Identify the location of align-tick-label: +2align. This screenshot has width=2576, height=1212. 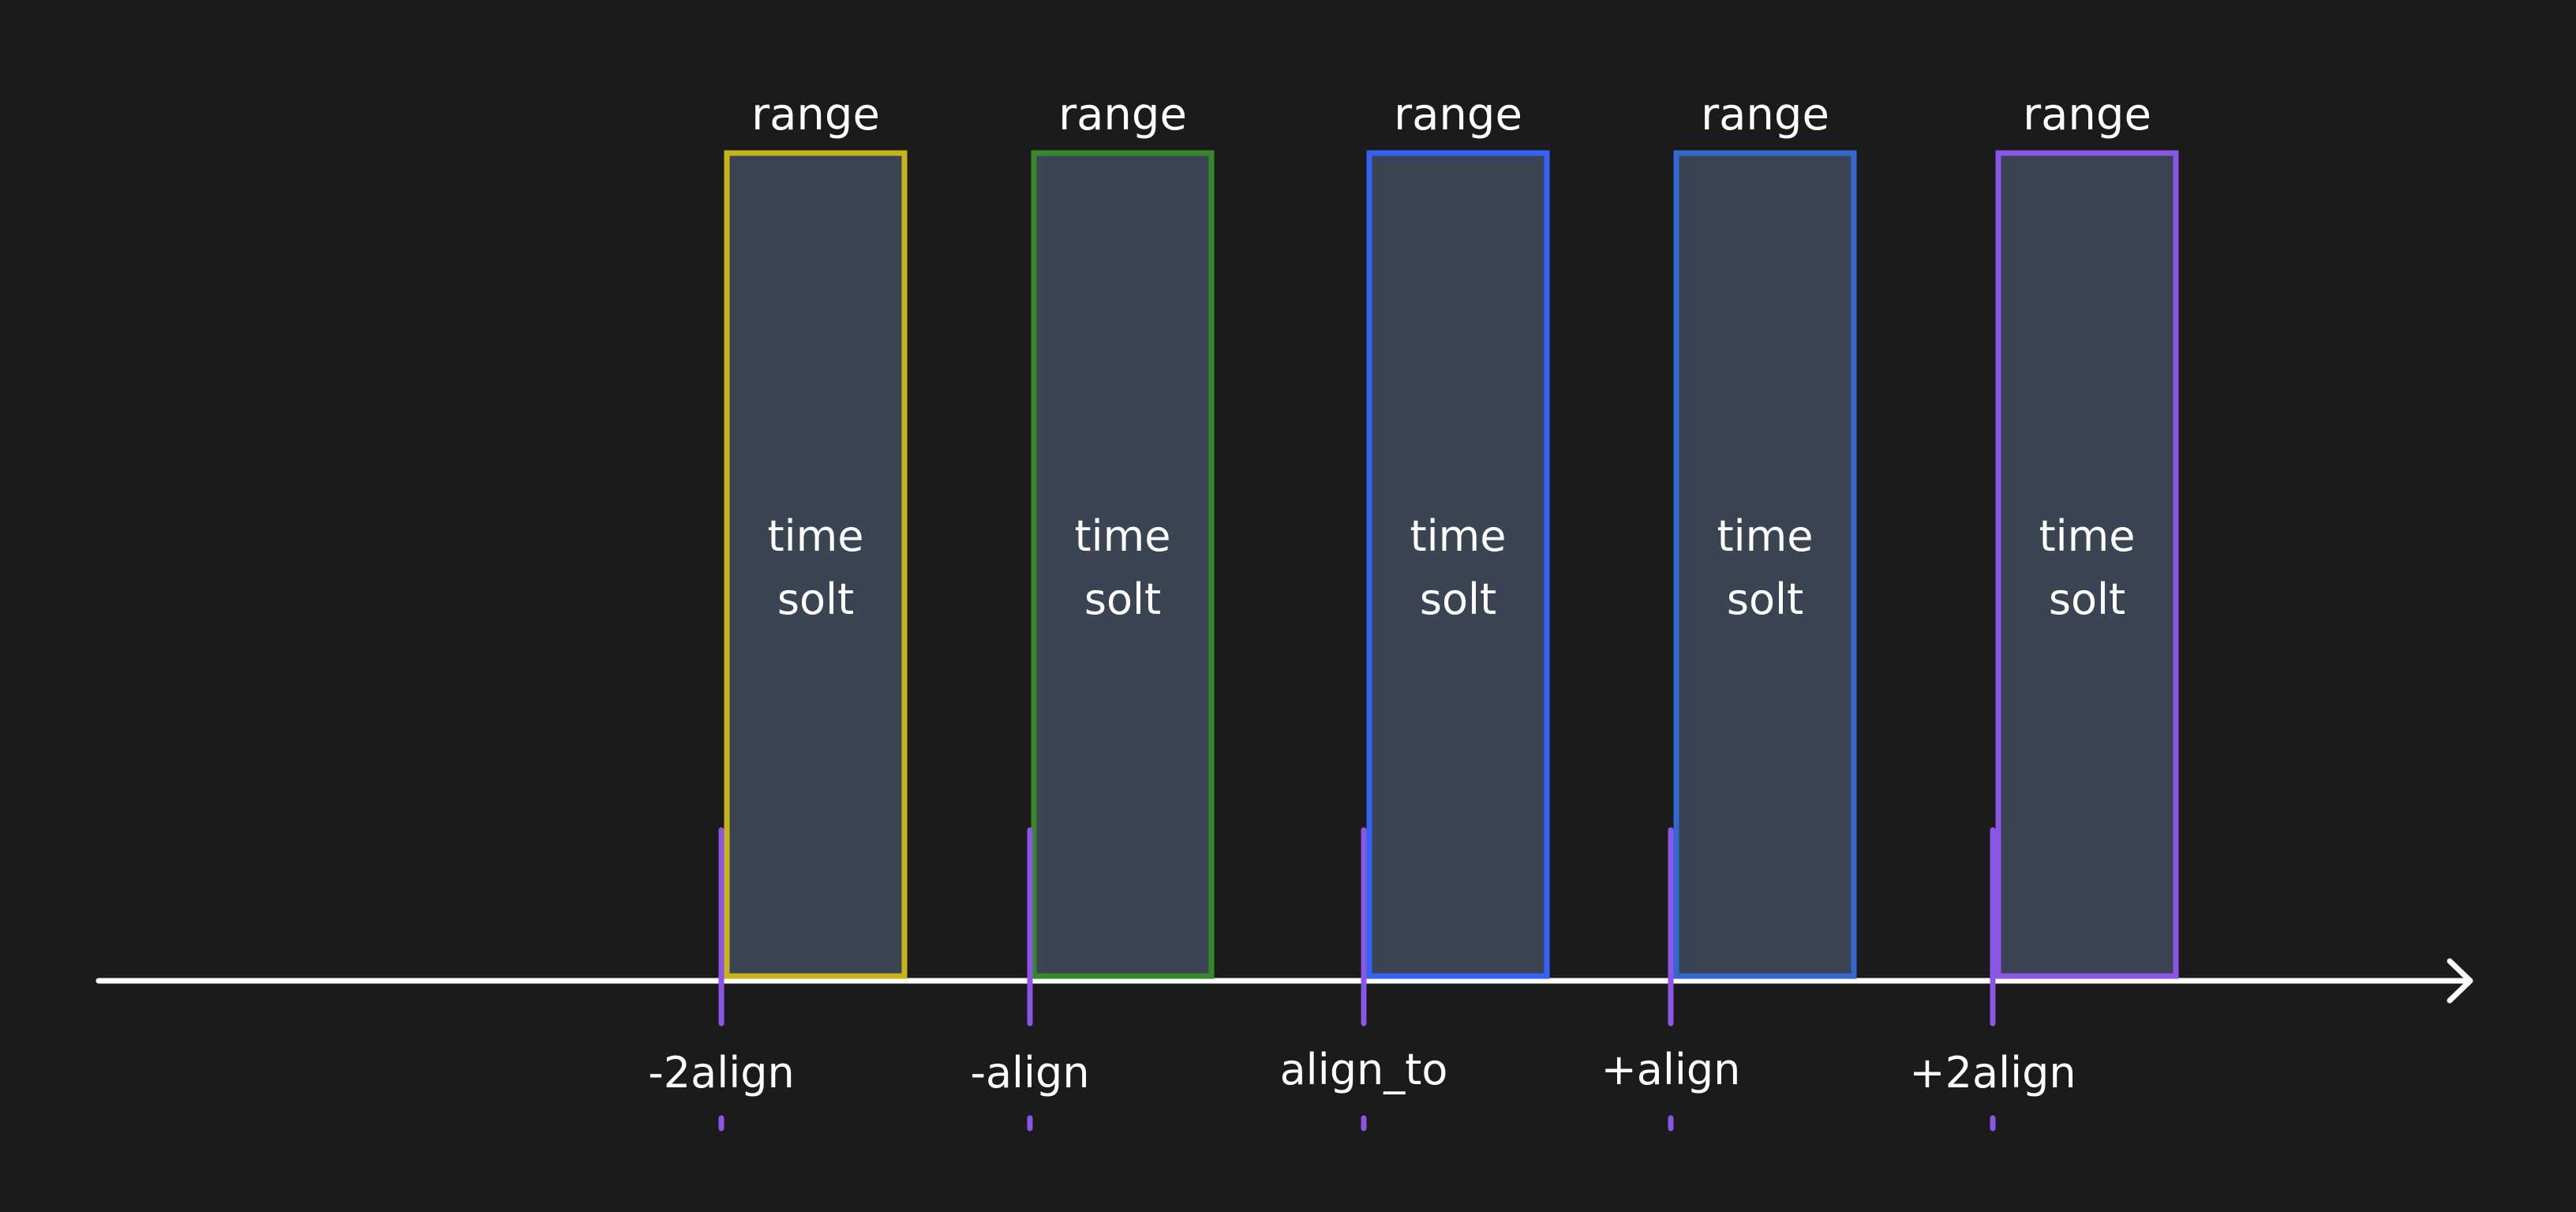
(1992, 1073).